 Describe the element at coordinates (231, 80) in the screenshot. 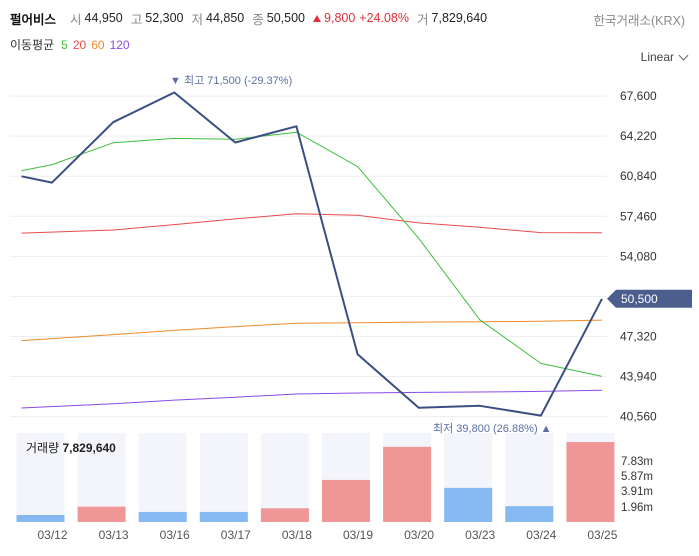

I see `high-annotation: ▼ 최고 71,500 (-29.37%)` at that location.